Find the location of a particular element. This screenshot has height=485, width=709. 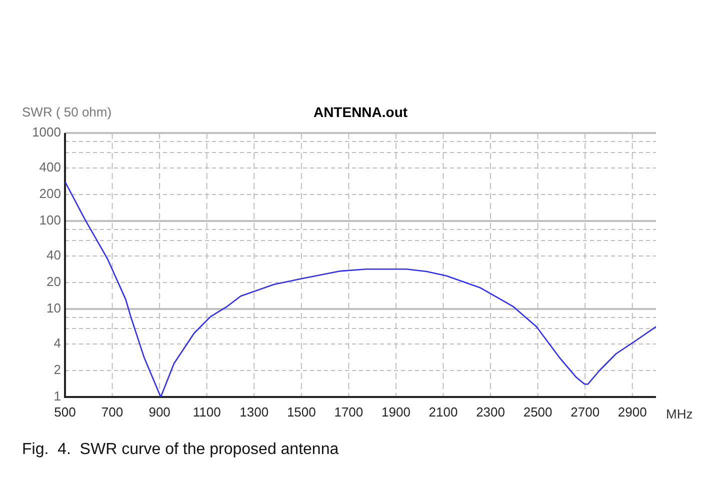

y-tick-label: 200 is located at coordinates (50, 194).